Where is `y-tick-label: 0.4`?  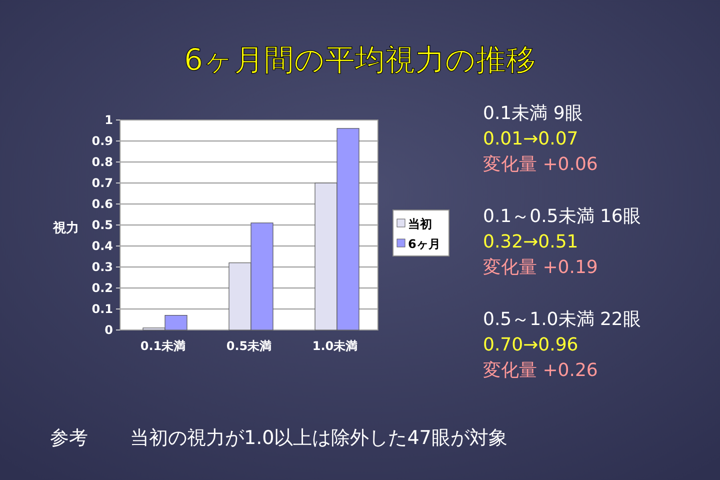
y-tick-label: 0.4 is located at coordinates (102, 246).